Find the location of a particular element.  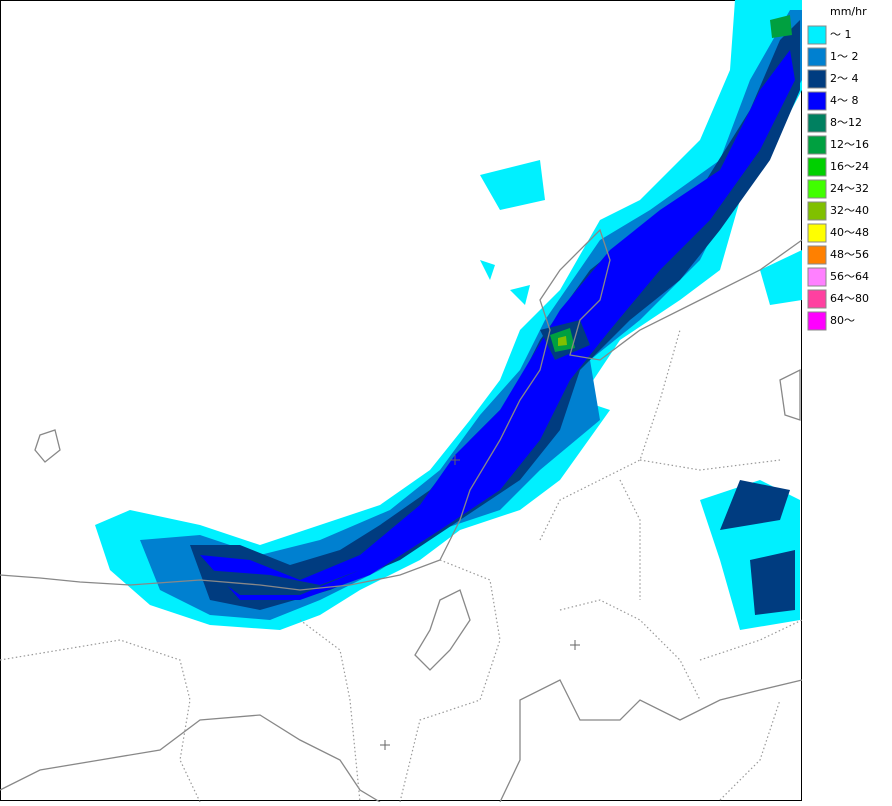

legend-label: 8～12 is located at coordinates (846, 122).